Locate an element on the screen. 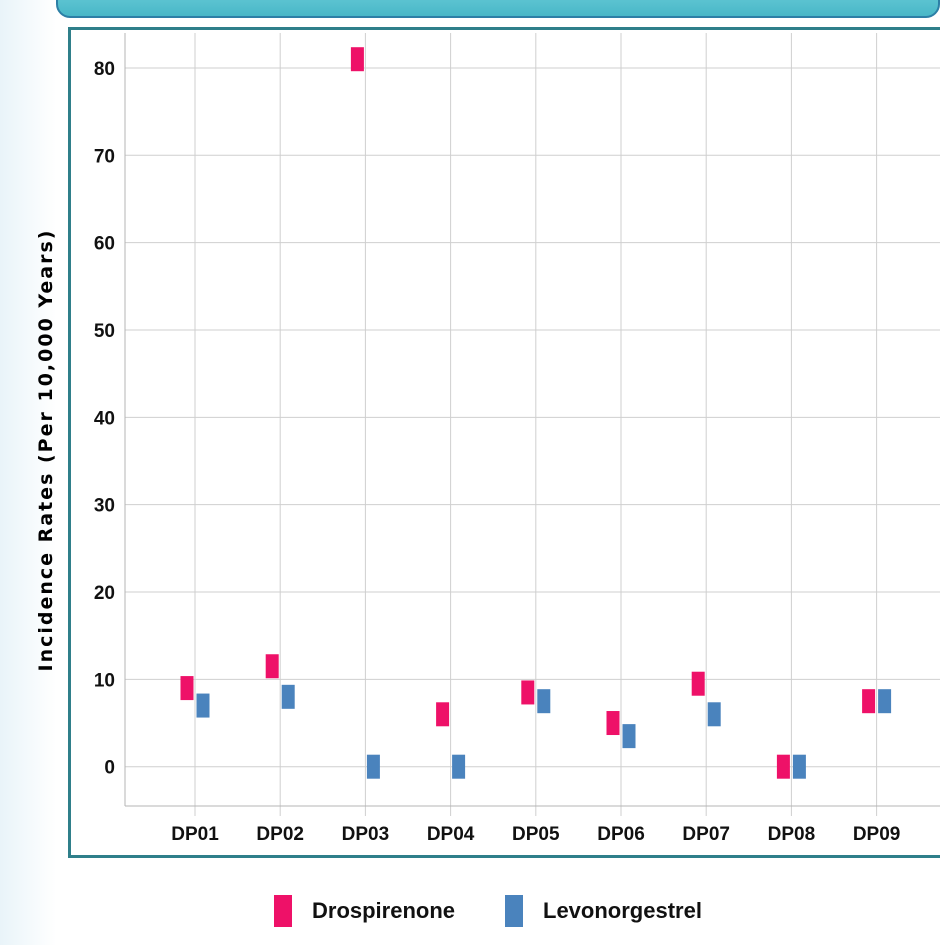 Image resolution: width=940 pixels, height=945 pixels. legend-item-drospirenone: Drospirenone is located at coordinates (364, 911).